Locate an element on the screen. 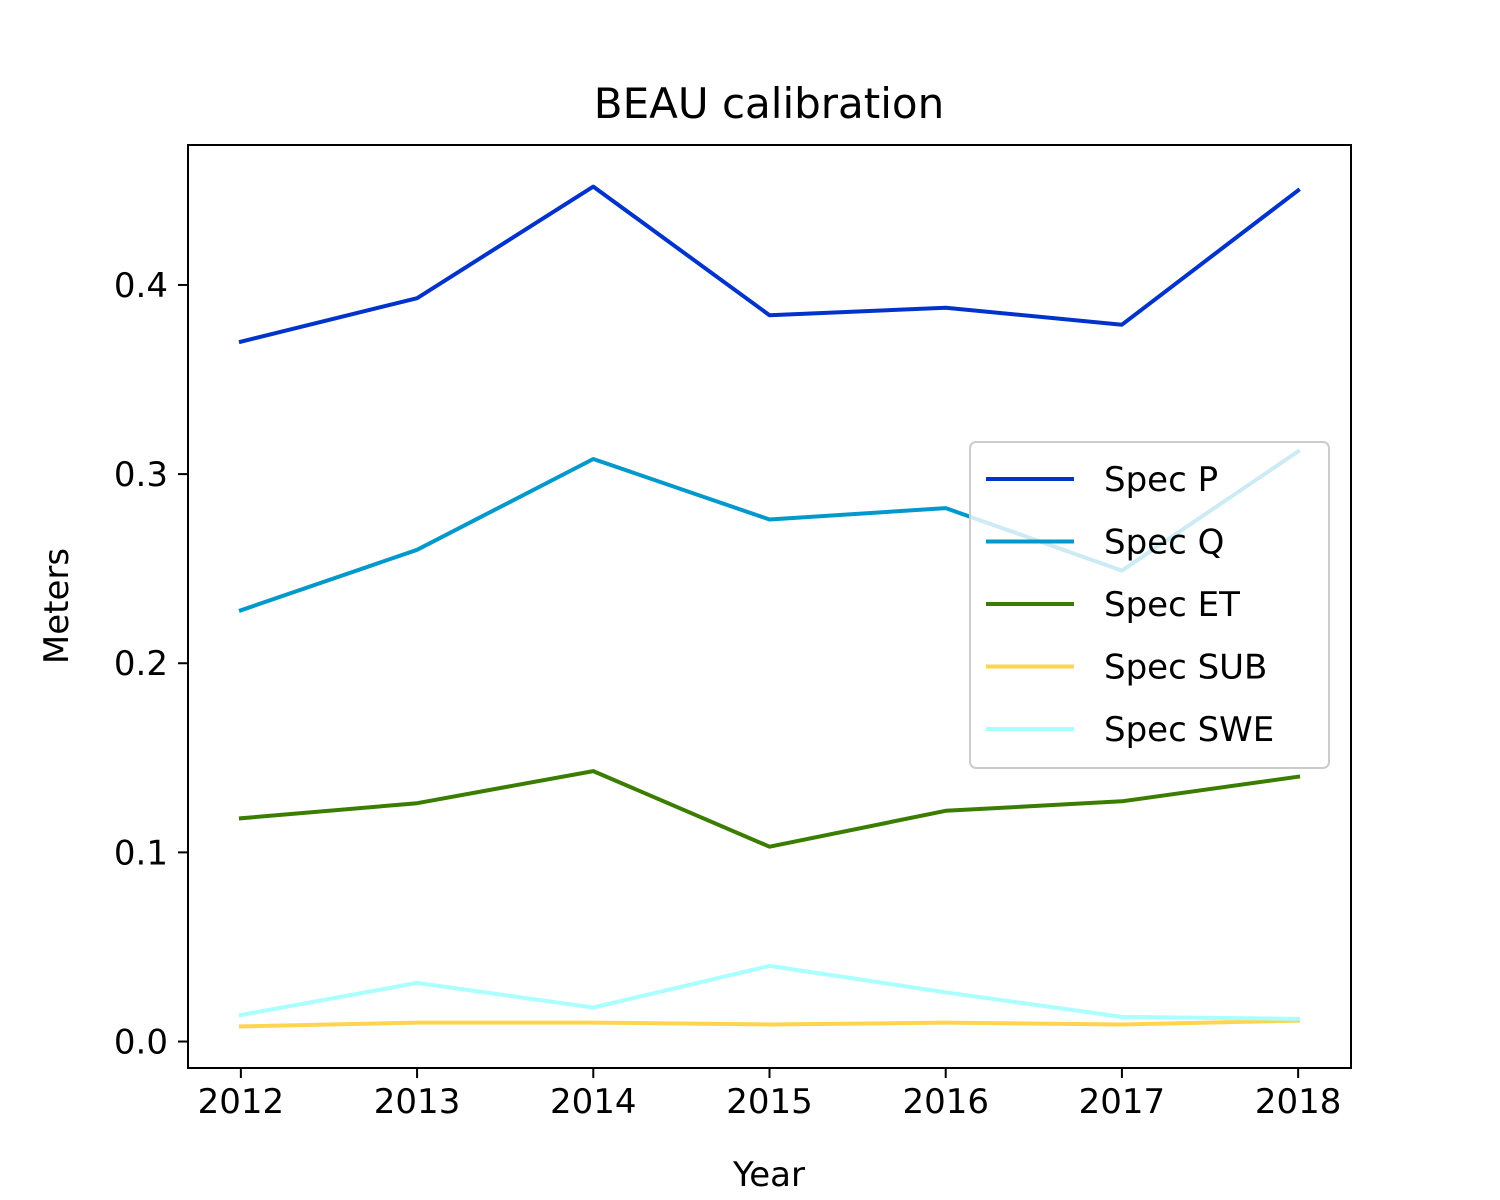 The image size is (1500, 1200). y-tick-label: 0.3 is located at coordinates (141, 475).